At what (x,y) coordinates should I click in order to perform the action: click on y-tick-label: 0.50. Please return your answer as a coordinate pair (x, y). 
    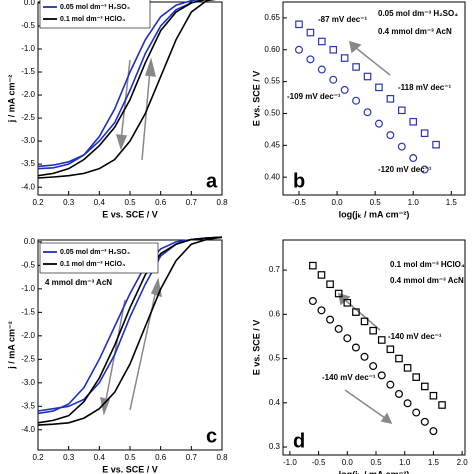
    Looking at the image, I should click on (272, 113).